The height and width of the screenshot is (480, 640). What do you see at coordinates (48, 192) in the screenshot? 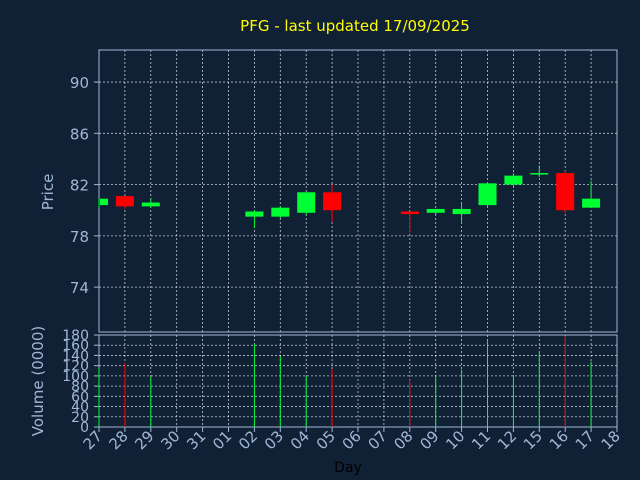
I see `price-axis-label: Price` at bounding box center [48, 192].